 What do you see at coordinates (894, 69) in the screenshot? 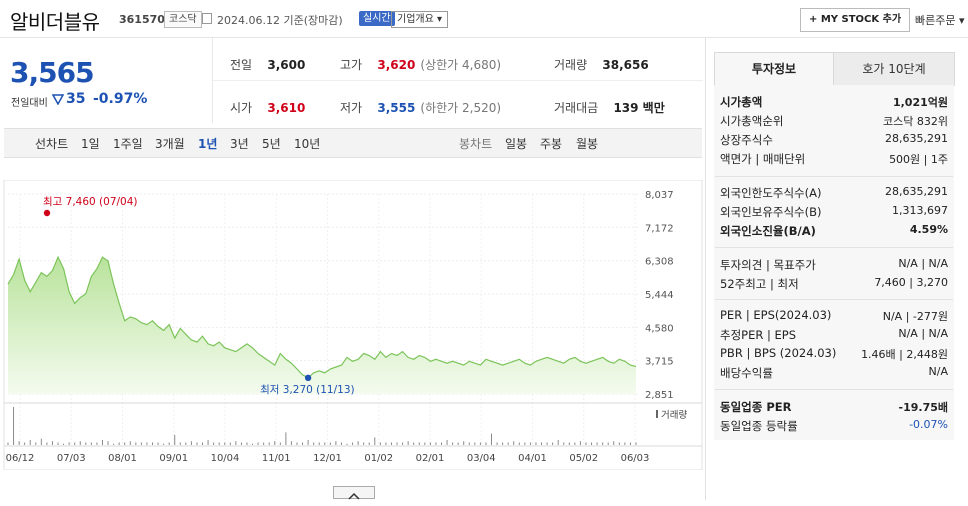
I see `tab-orderbook: 호가 10단계` at bounding box center [894, 69].